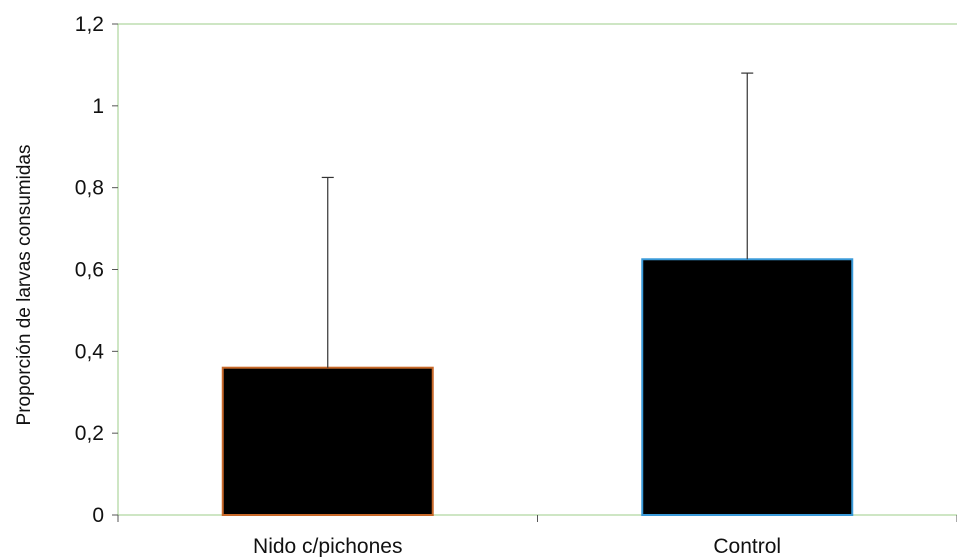  Describe the element at coordinates (537, 518) in the screenshot. I see `x-axis-ticks` at that location.